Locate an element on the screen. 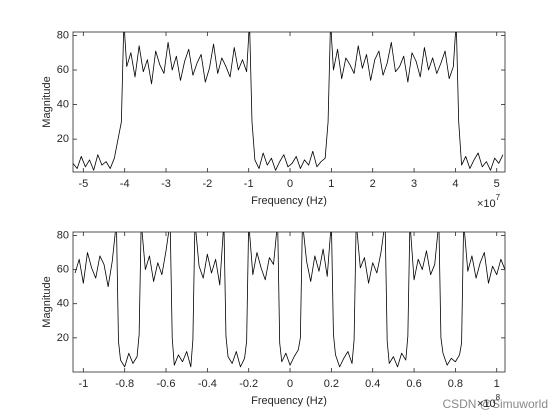 The width and height of the screenshot is (560, 420). x-tick-label: -0.2 is located at coordinates (248, 384).